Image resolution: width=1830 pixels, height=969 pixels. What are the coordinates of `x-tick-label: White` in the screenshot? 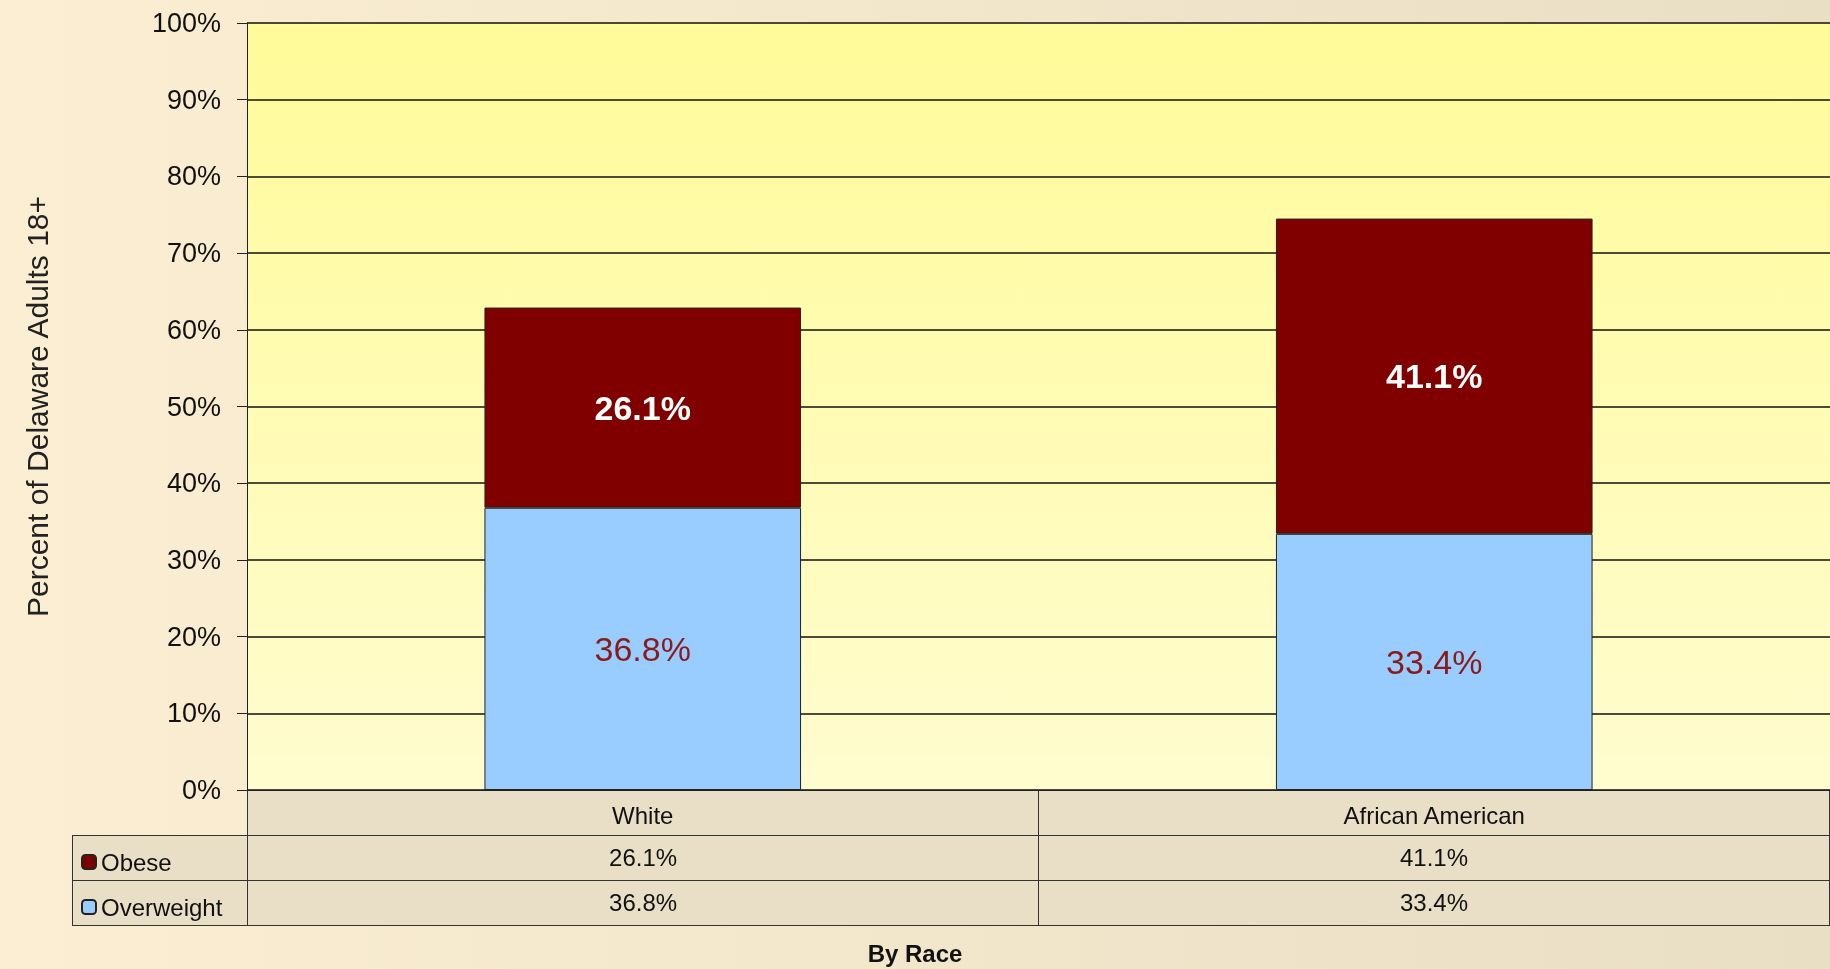 It's located at (643, 815).